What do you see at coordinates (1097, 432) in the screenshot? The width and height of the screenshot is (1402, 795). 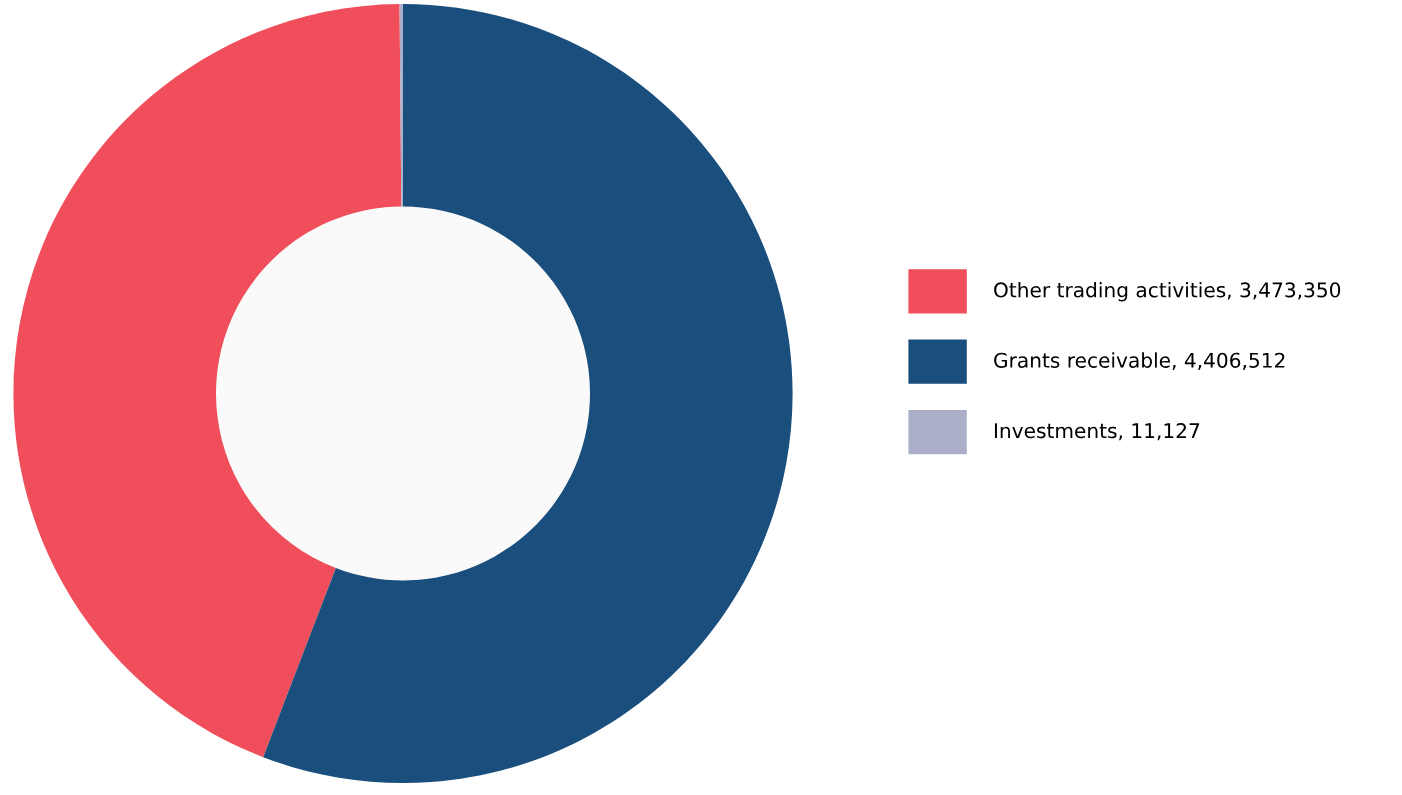 I see `legend-label: Investments, 11,127` at bounding box center [1097, 432].